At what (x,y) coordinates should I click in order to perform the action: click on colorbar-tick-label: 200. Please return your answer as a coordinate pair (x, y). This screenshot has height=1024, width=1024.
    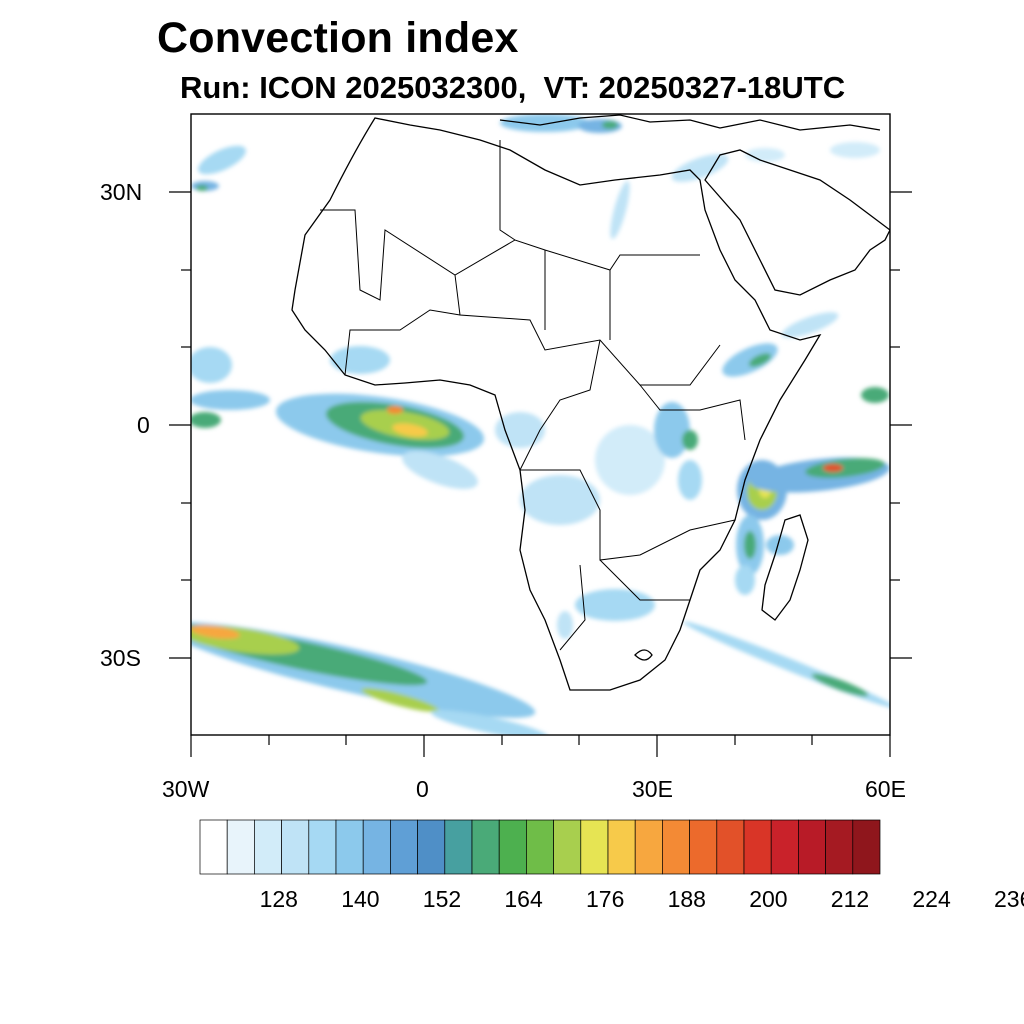
    Looking at the image, I should click on (768, 899).